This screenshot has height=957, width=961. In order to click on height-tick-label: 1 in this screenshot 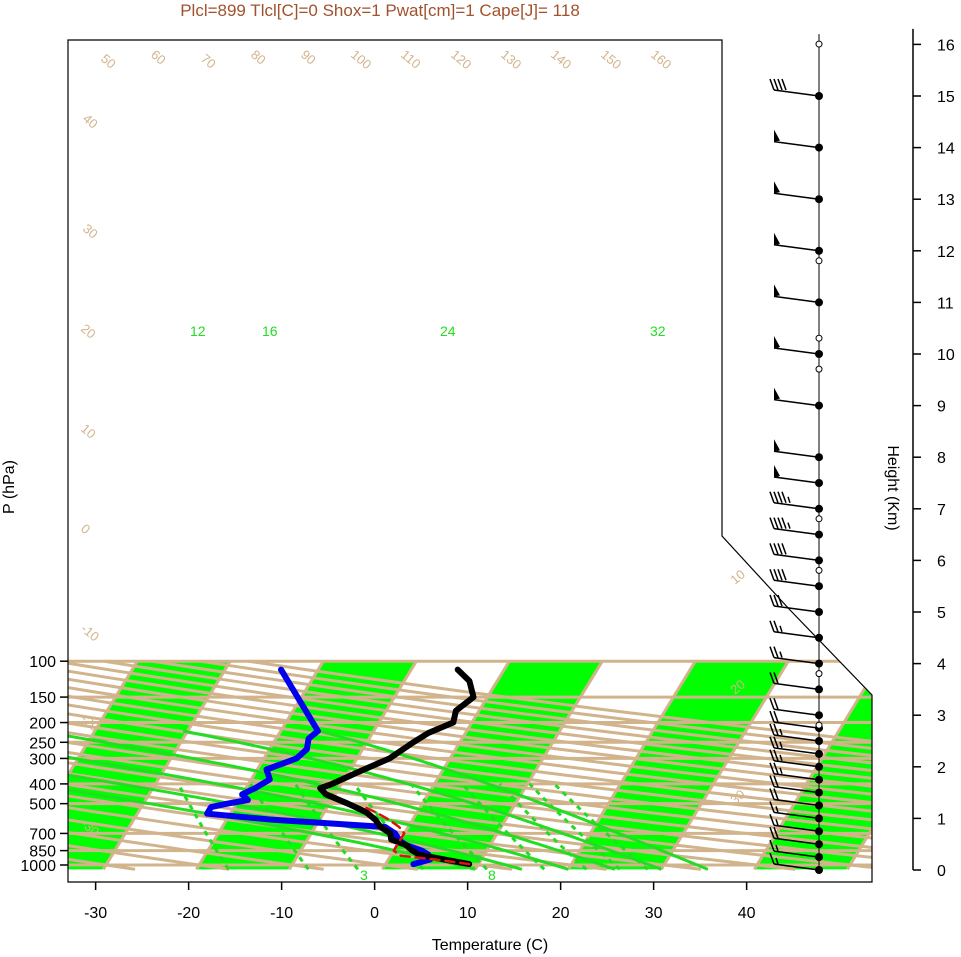, I will do `click(941, 819)`.